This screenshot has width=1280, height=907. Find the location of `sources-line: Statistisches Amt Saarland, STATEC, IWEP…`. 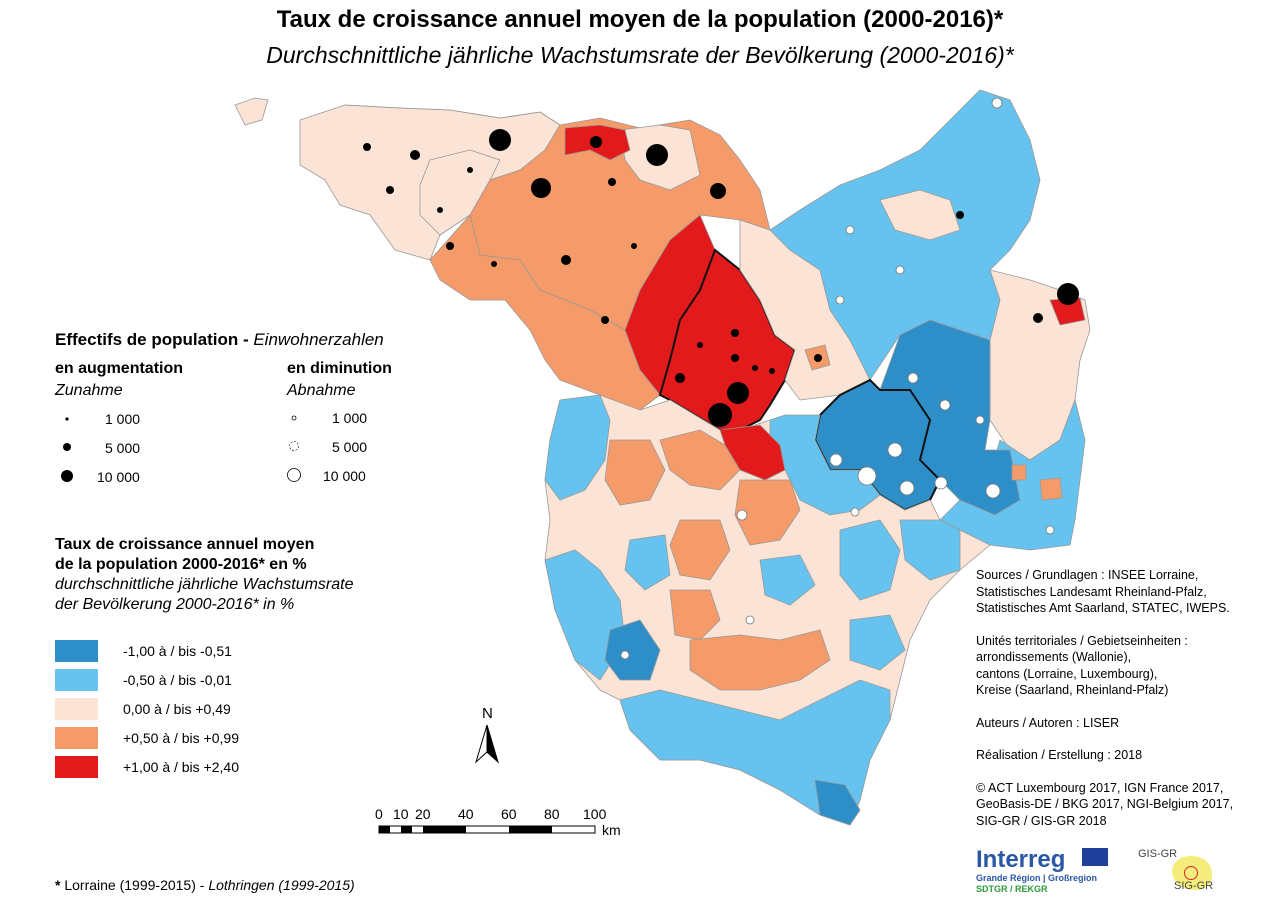

sources-line: Statistisches Amt Saarland, STATEC, IWEP… is located at coordinates (1103, 608).